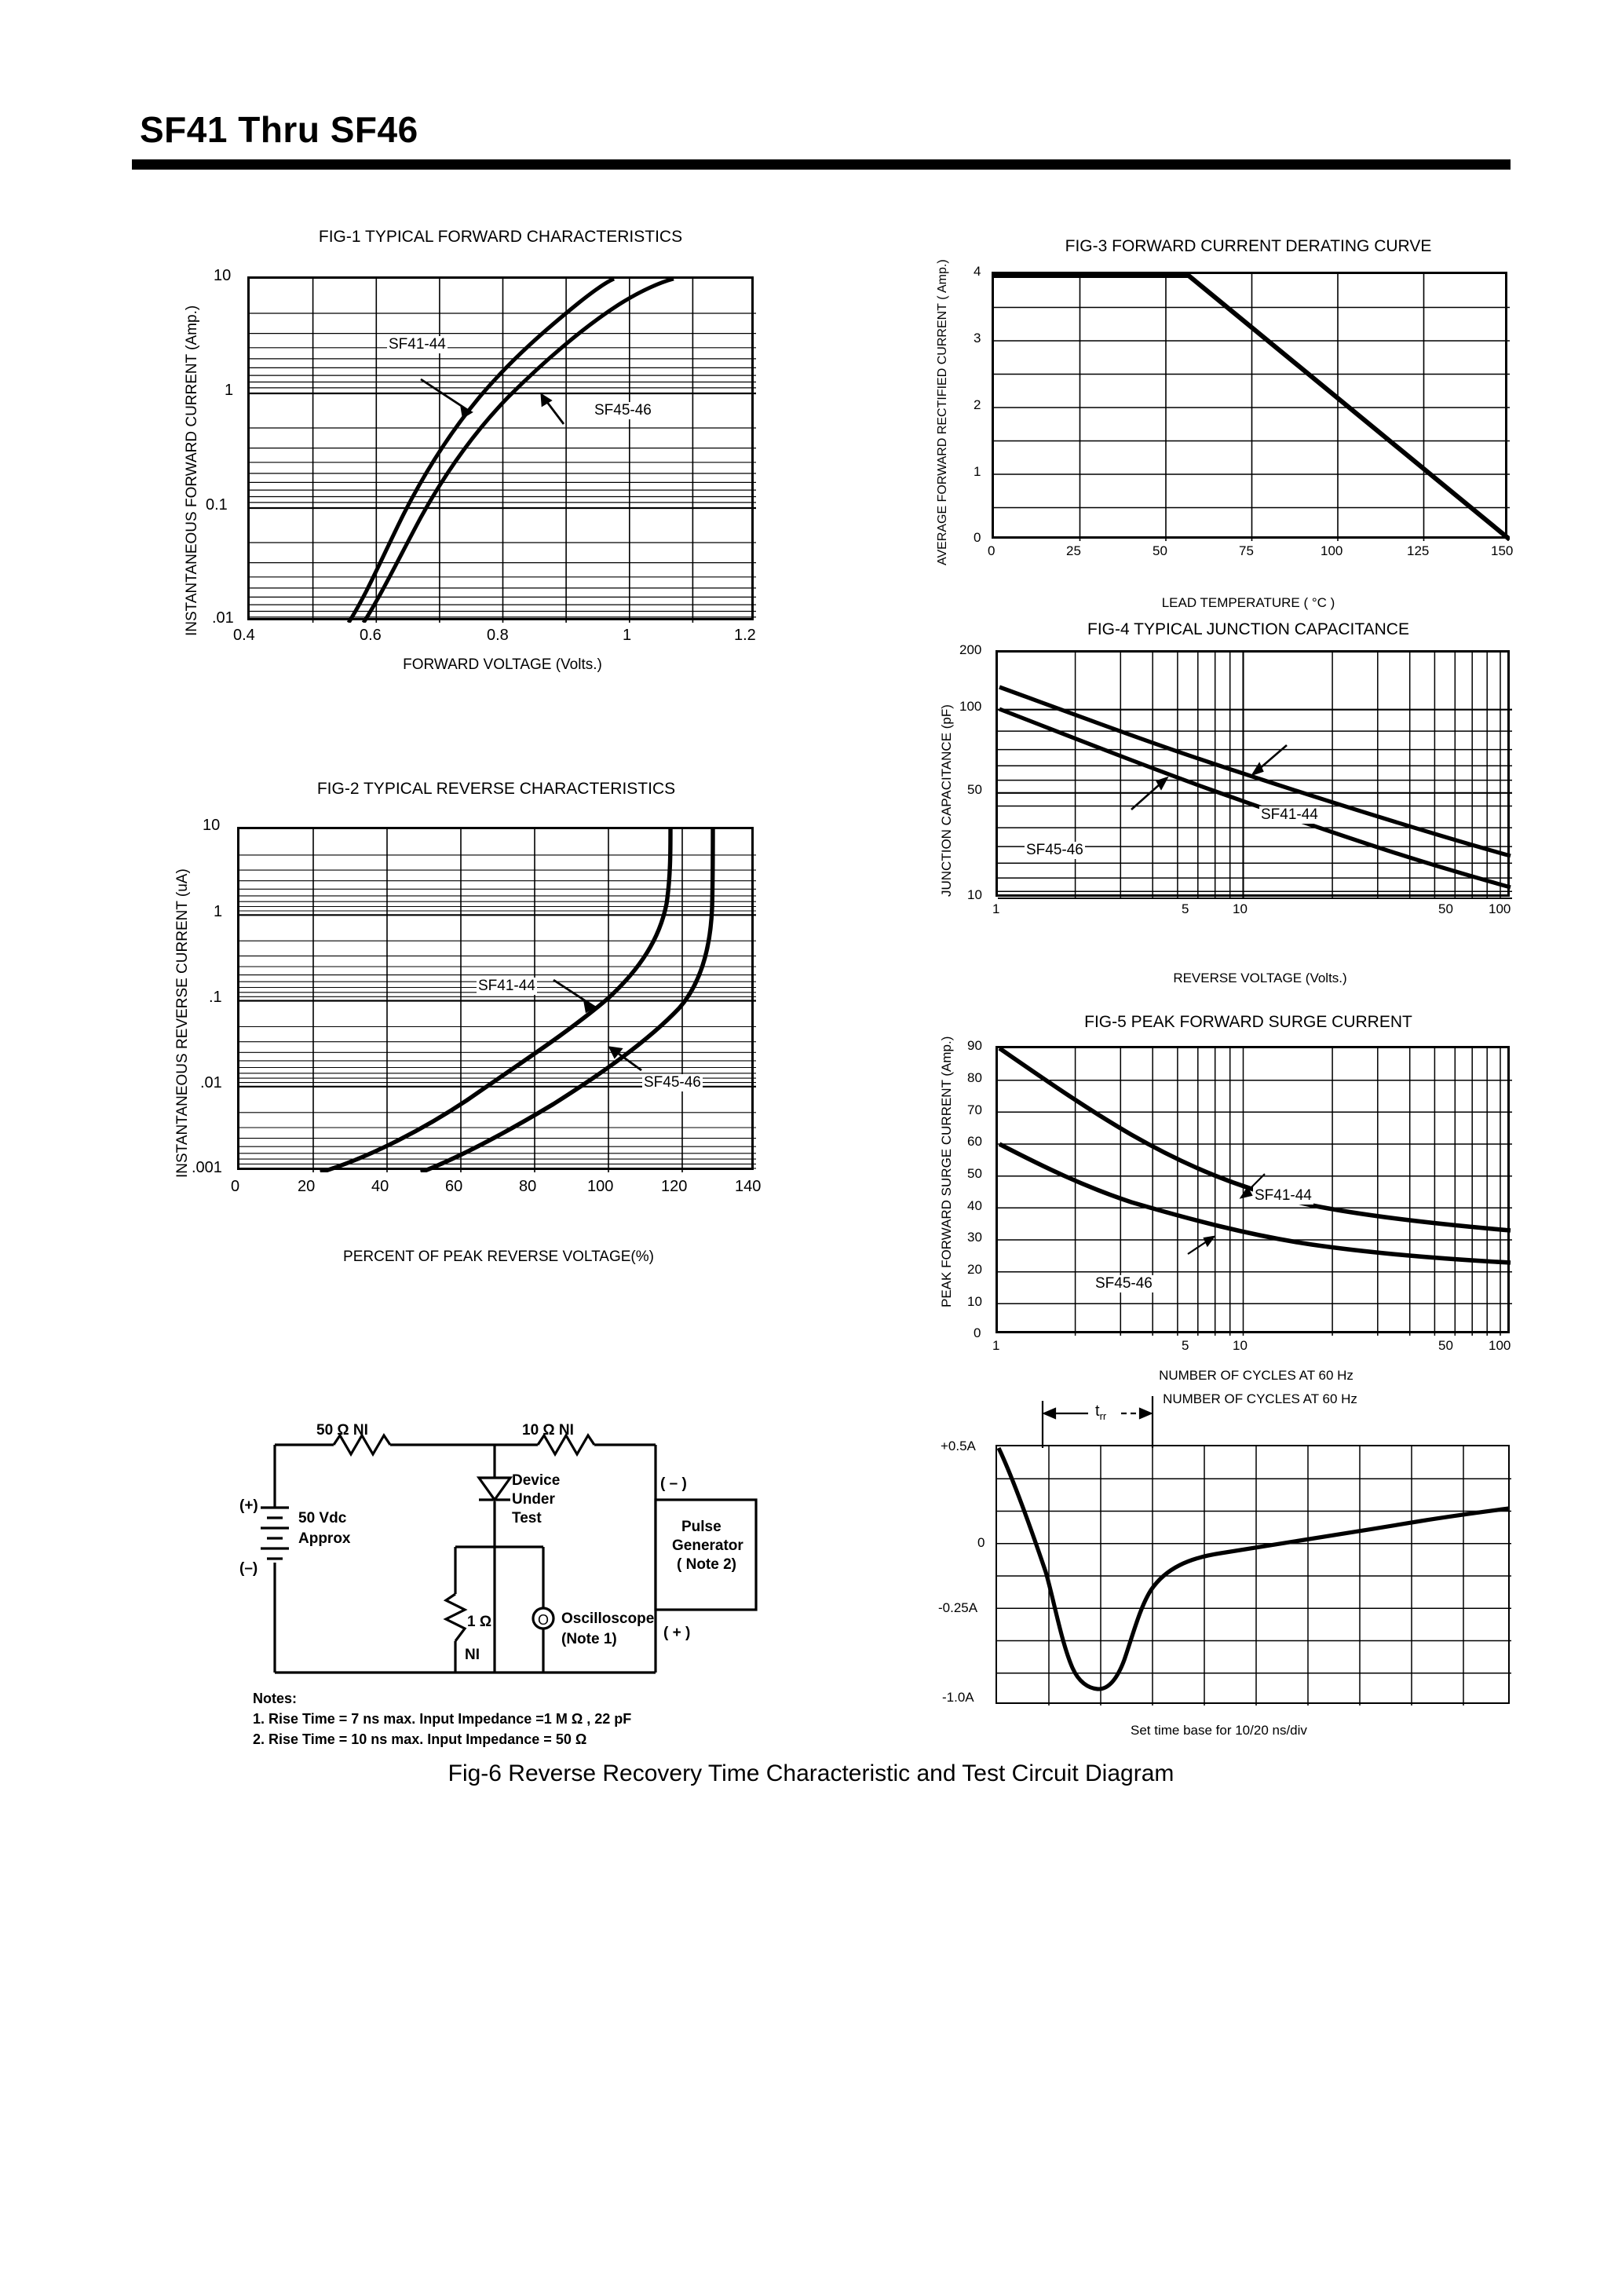  What do you see at coordinates (748, 1187) in the screenshot?
I see `fig2-xtick-140: 140` at bounding box center [748, 1187].